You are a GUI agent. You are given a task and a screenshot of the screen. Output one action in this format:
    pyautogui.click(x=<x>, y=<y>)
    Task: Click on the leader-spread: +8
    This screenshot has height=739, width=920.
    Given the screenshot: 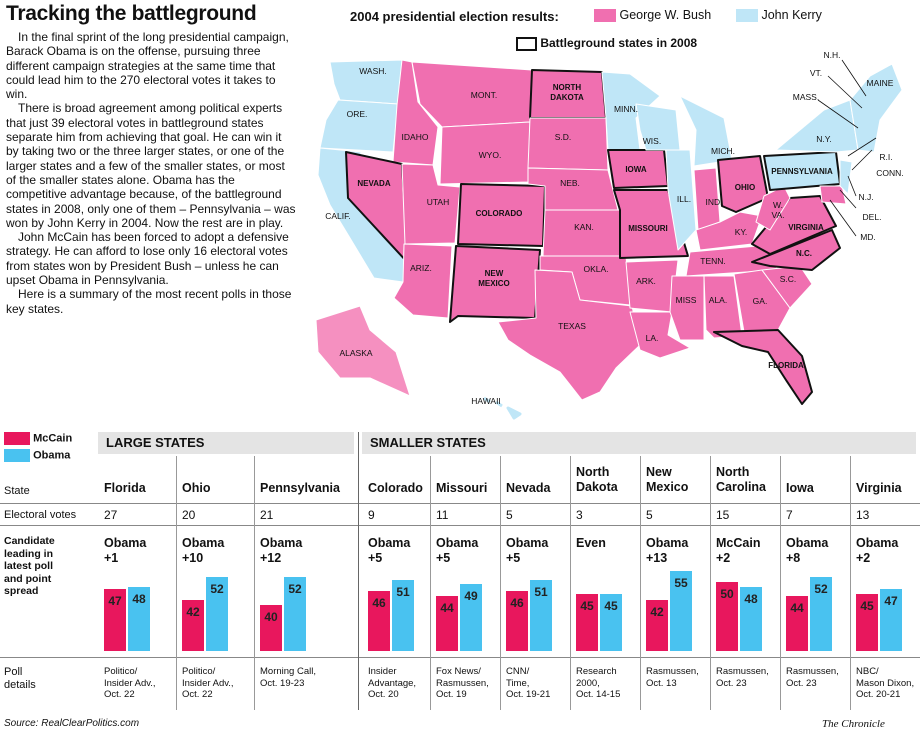 What is the action you would take?
    pyautogui.click(x=793, y=558)
    